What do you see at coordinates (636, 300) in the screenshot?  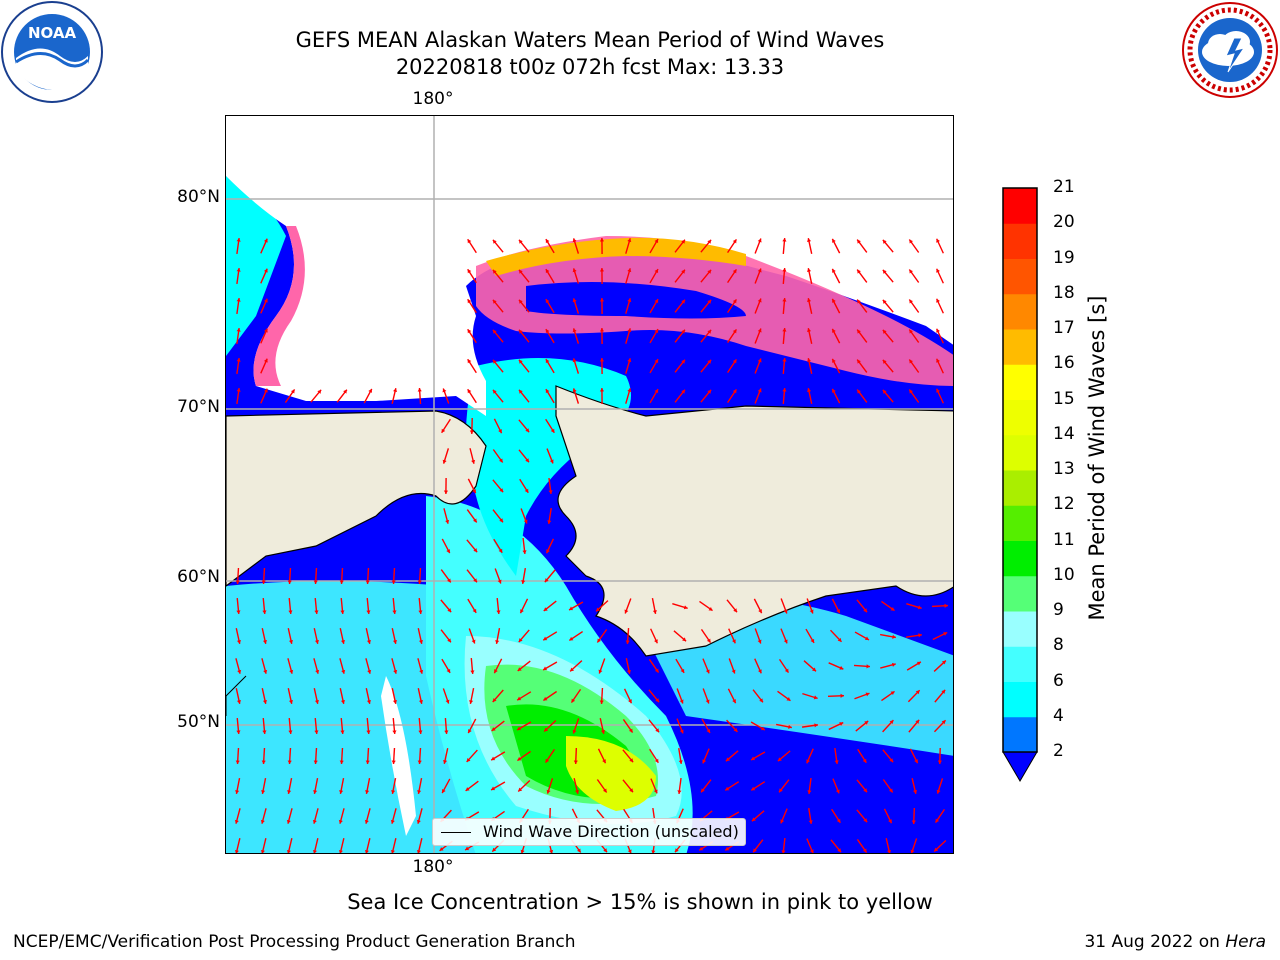 I see `ice-lead-blue` at bounding box center [636, 300].